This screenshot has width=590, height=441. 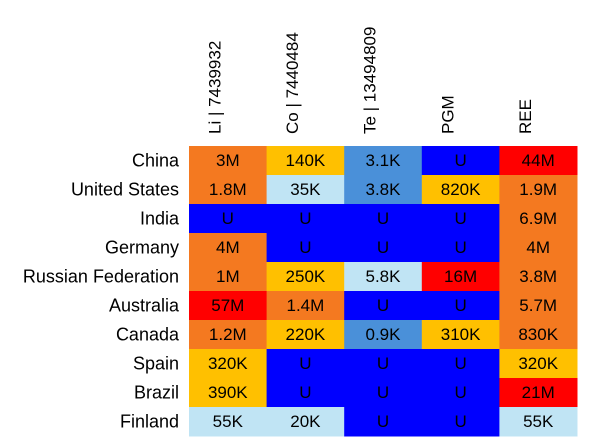 I want to click on cell-value-finland-4: 55K, so click(x=538, y=421).